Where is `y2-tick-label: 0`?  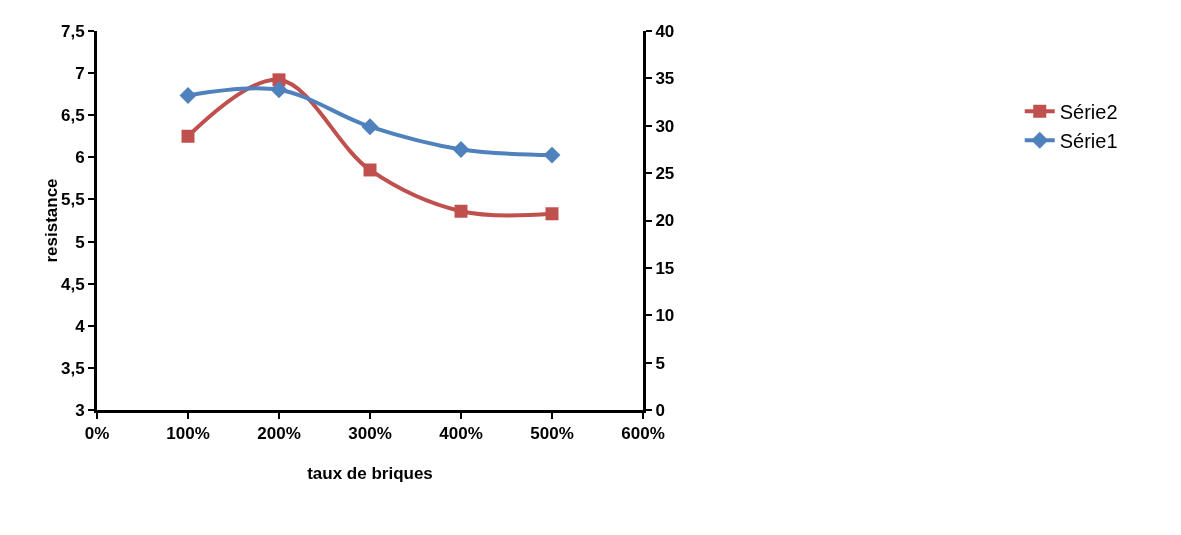 y2-tick-label: 0 is located at coordinates (660, 410).